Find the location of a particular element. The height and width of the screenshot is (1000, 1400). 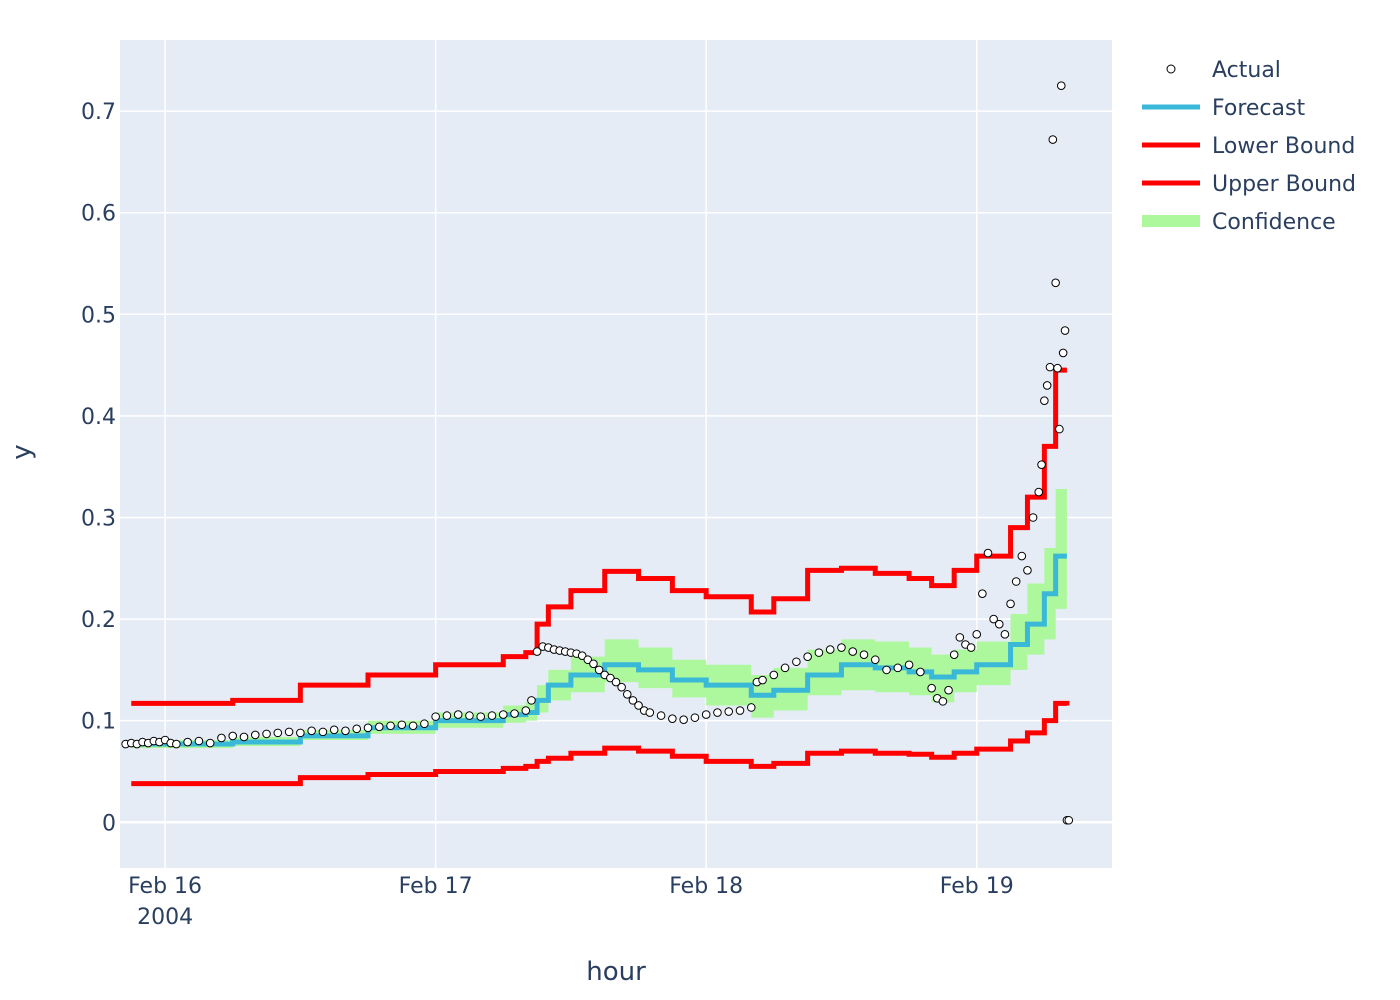

legend-item-actual: Actual is located at coordinates (1223, 70).